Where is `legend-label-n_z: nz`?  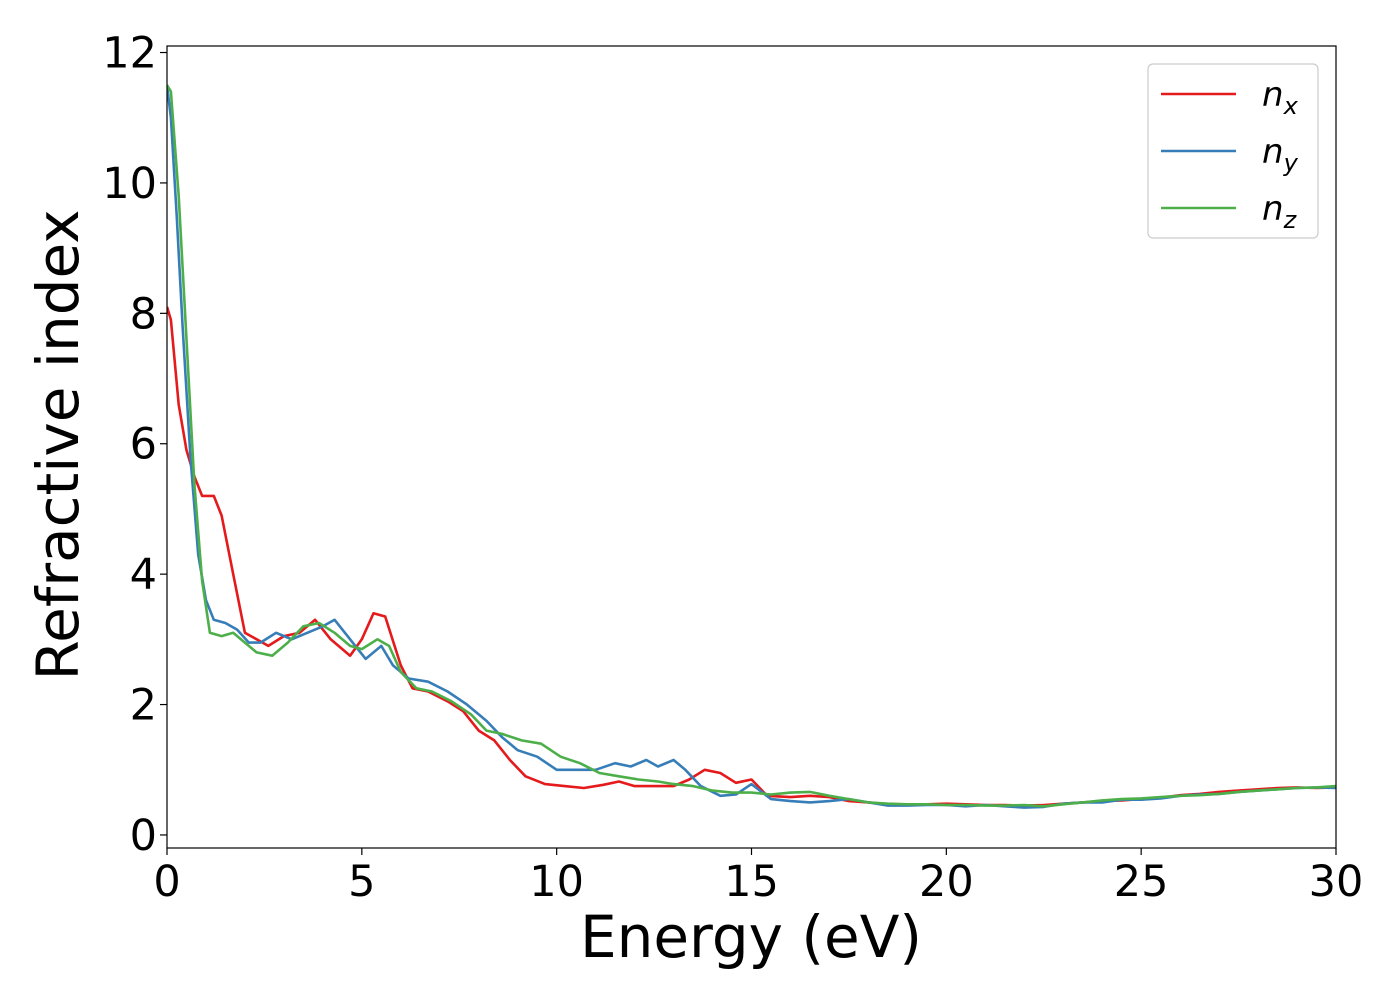 legend-label-n_z: nz is located at coordinates (1280, 211).